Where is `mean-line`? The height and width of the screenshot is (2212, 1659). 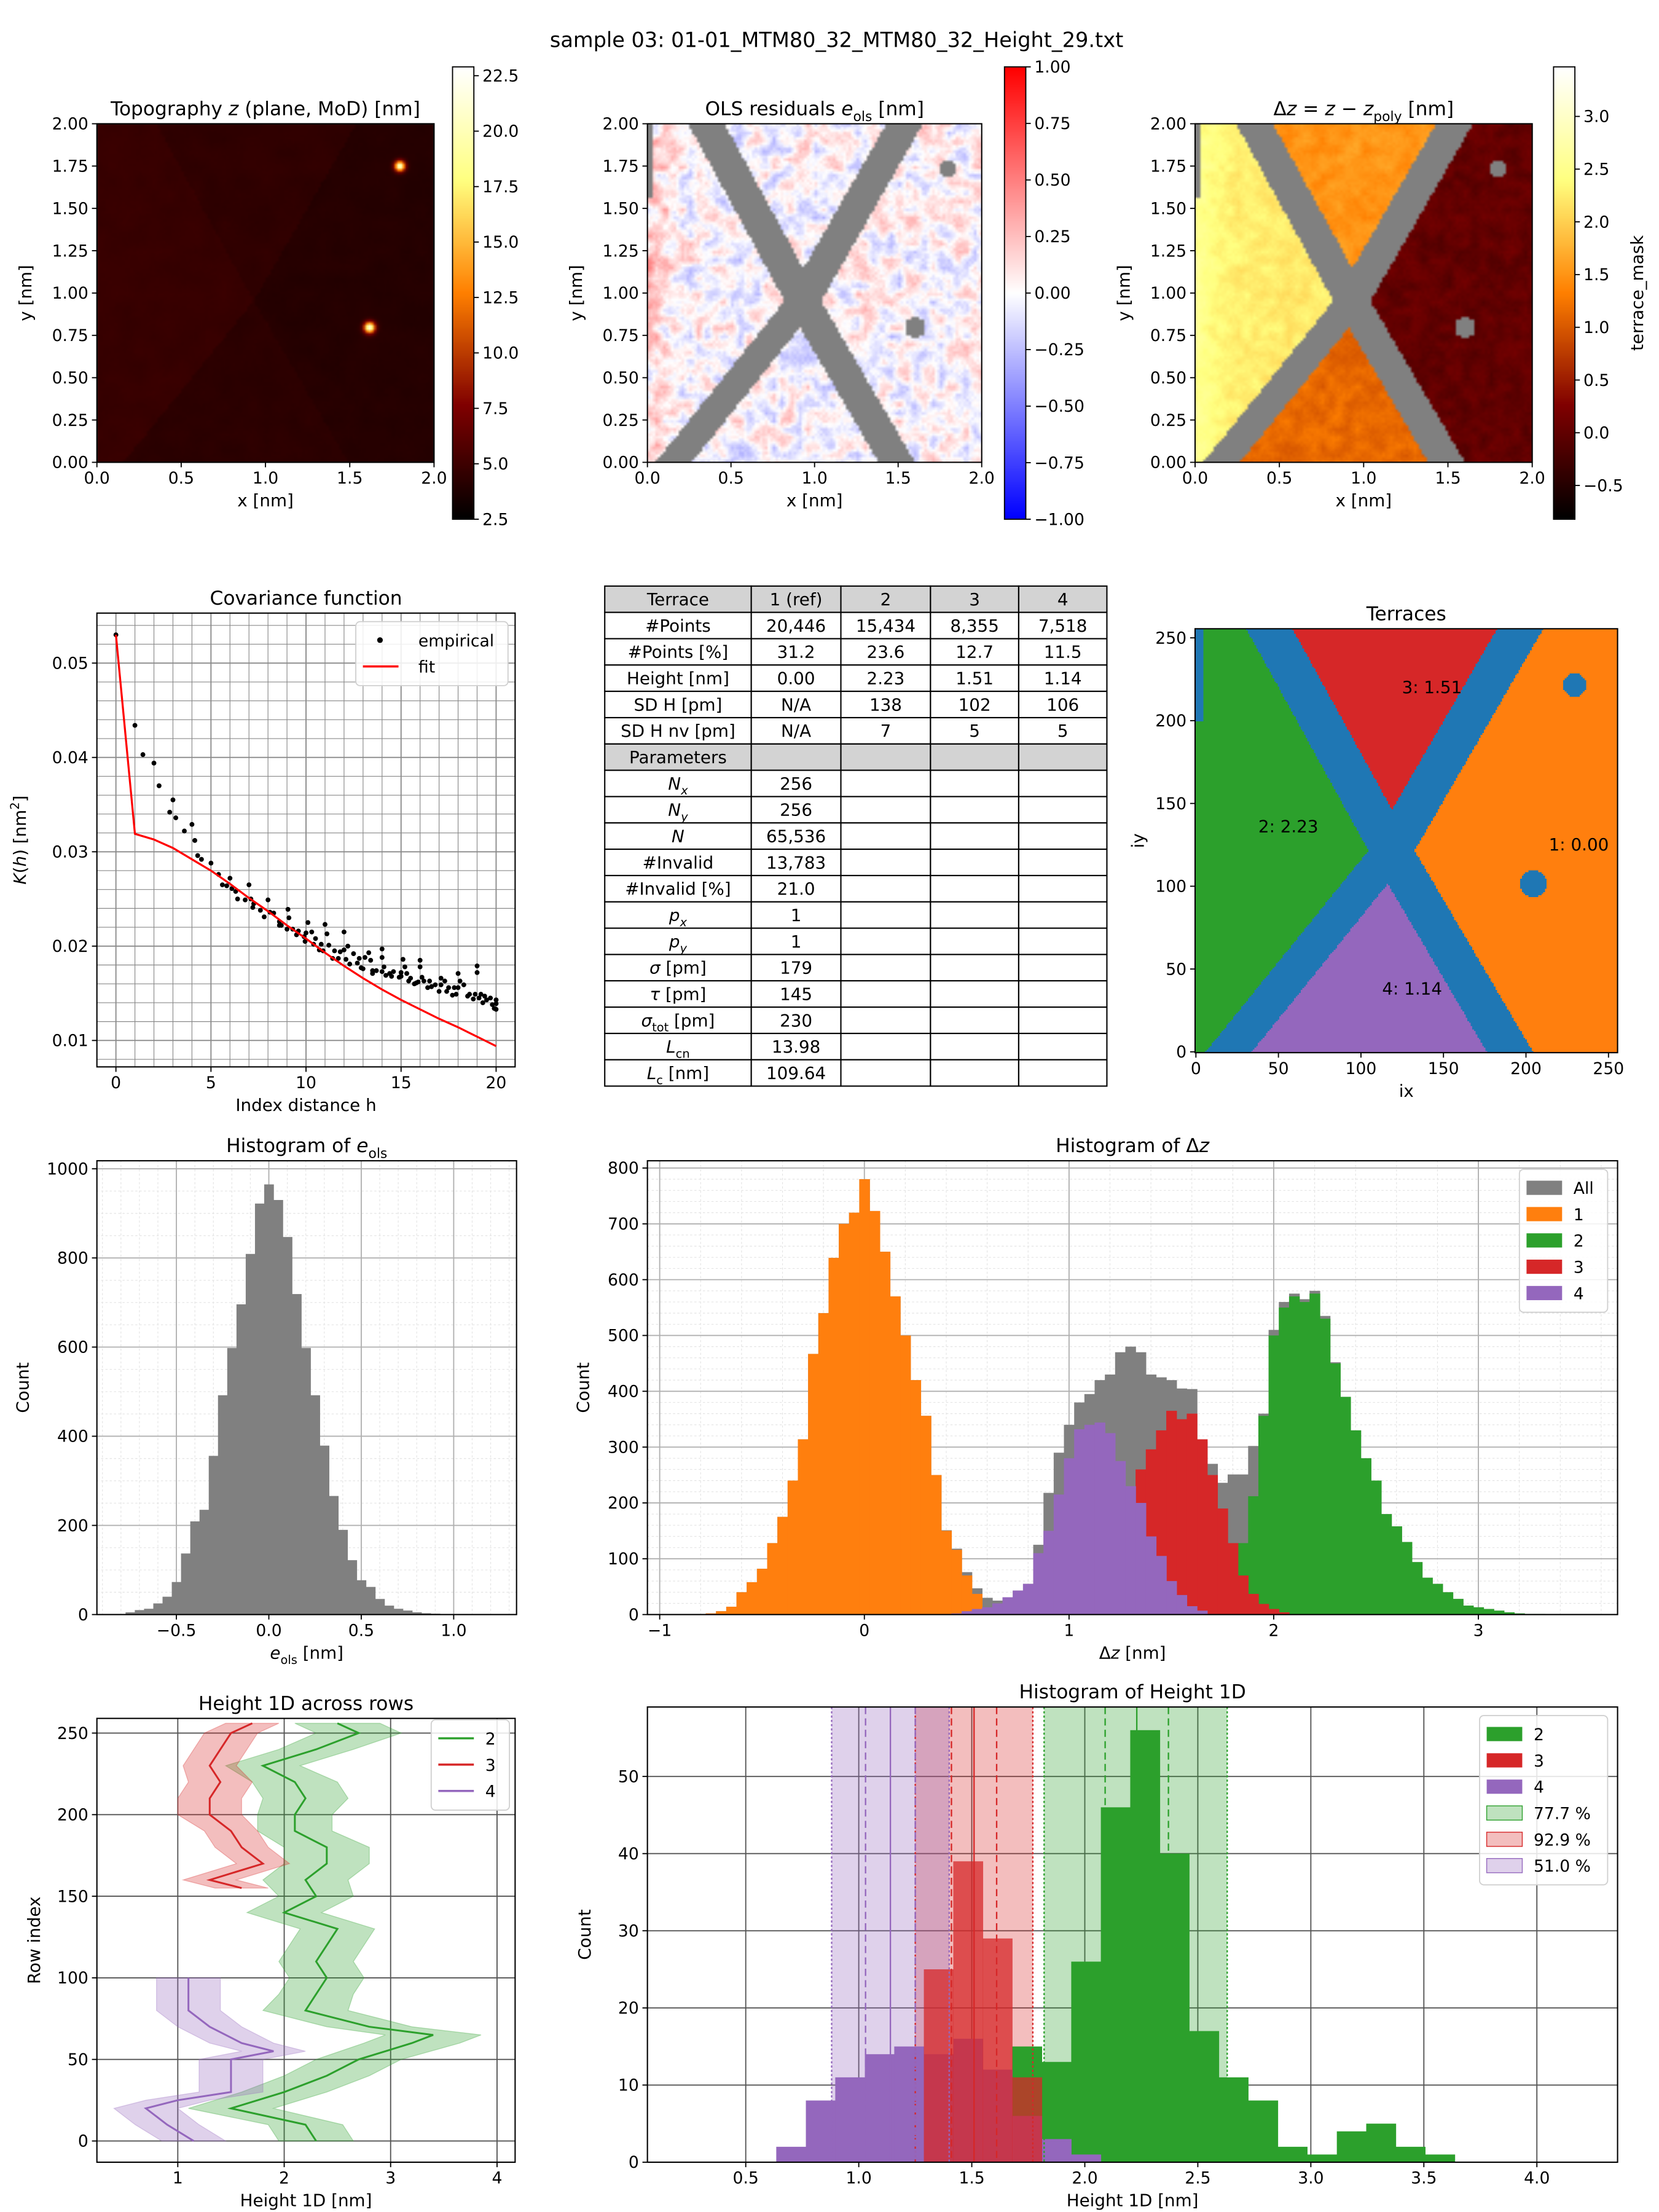 mean-line is located at coordinates (330, 1932).